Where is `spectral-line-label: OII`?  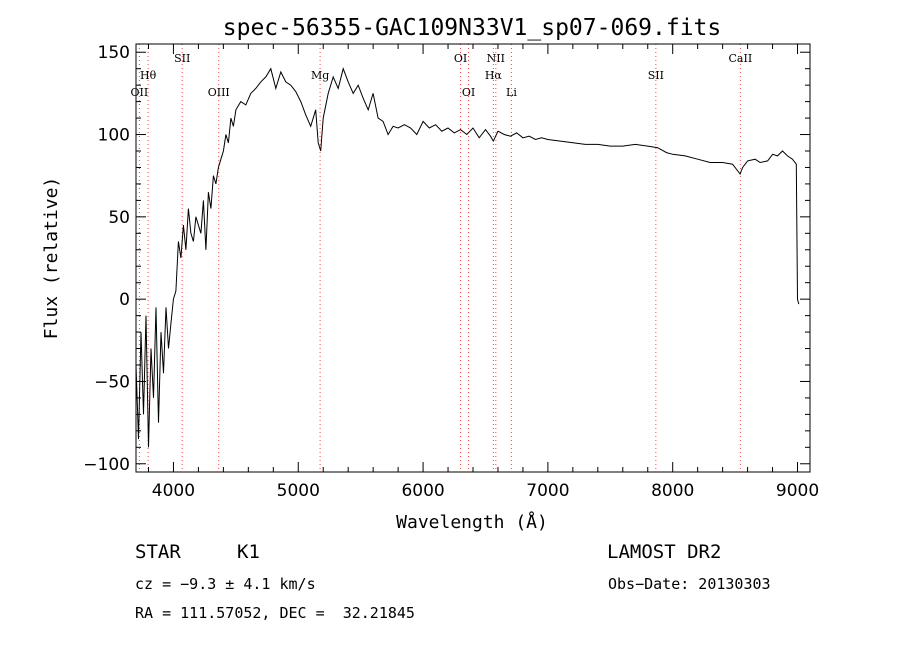 spectral-line-label: OII is located at coordinates (140, 92).